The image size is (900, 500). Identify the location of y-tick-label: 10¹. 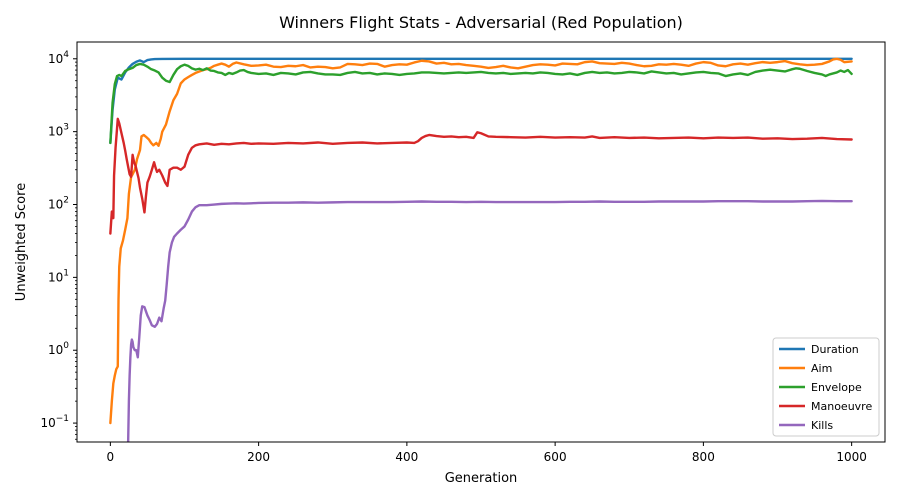
(58, 276).